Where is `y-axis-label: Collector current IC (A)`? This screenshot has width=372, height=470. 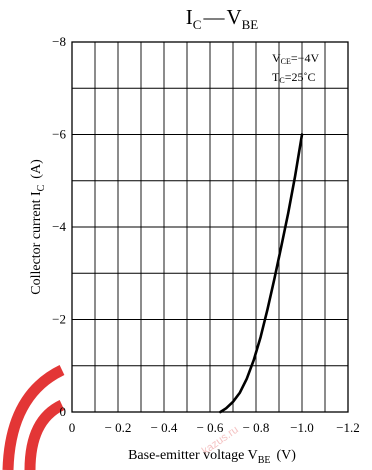
y-axis-label: Collector current IC (A) is located at coordinates (38, 227).